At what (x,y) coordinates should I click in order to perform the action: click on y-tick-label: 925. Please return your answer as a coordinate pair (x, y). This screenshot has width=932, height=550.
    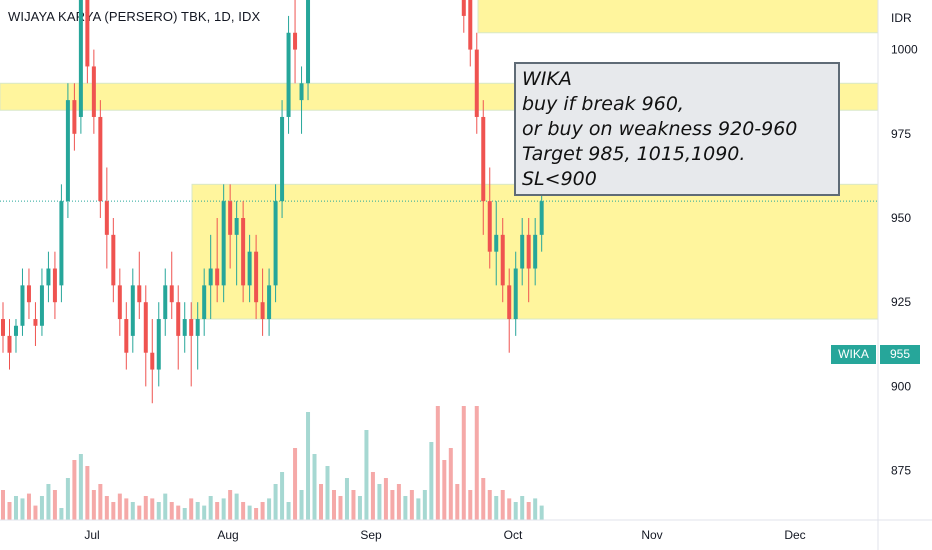
    Looking at the image, I should click on (901, 302).